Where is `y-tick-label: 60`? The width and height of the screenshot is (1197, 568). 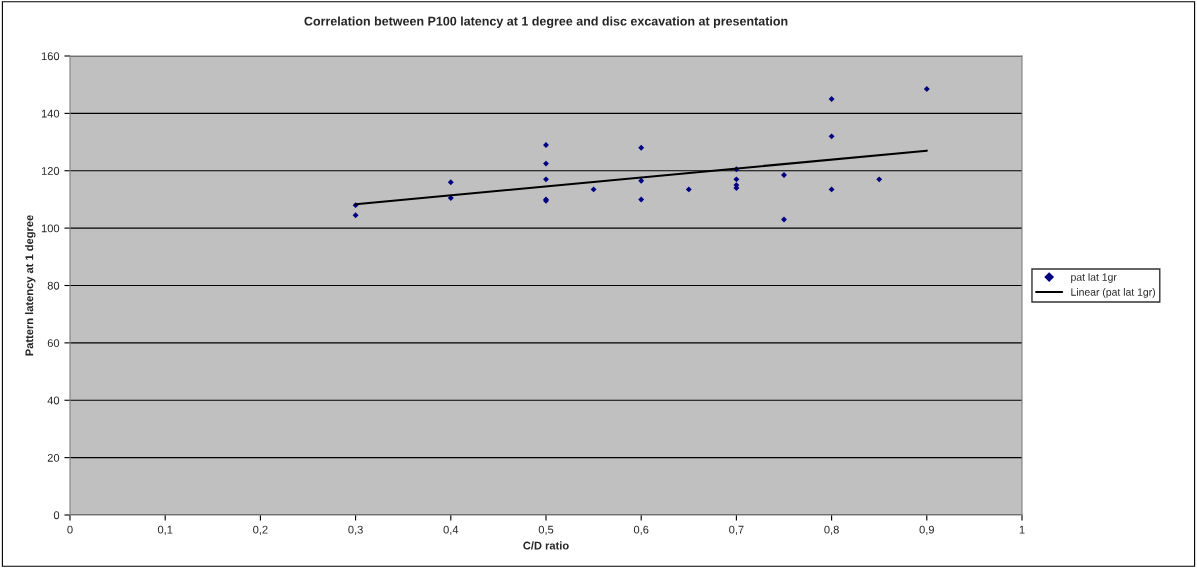 y-tick-label: 60 is located at coordinates (53, 343).